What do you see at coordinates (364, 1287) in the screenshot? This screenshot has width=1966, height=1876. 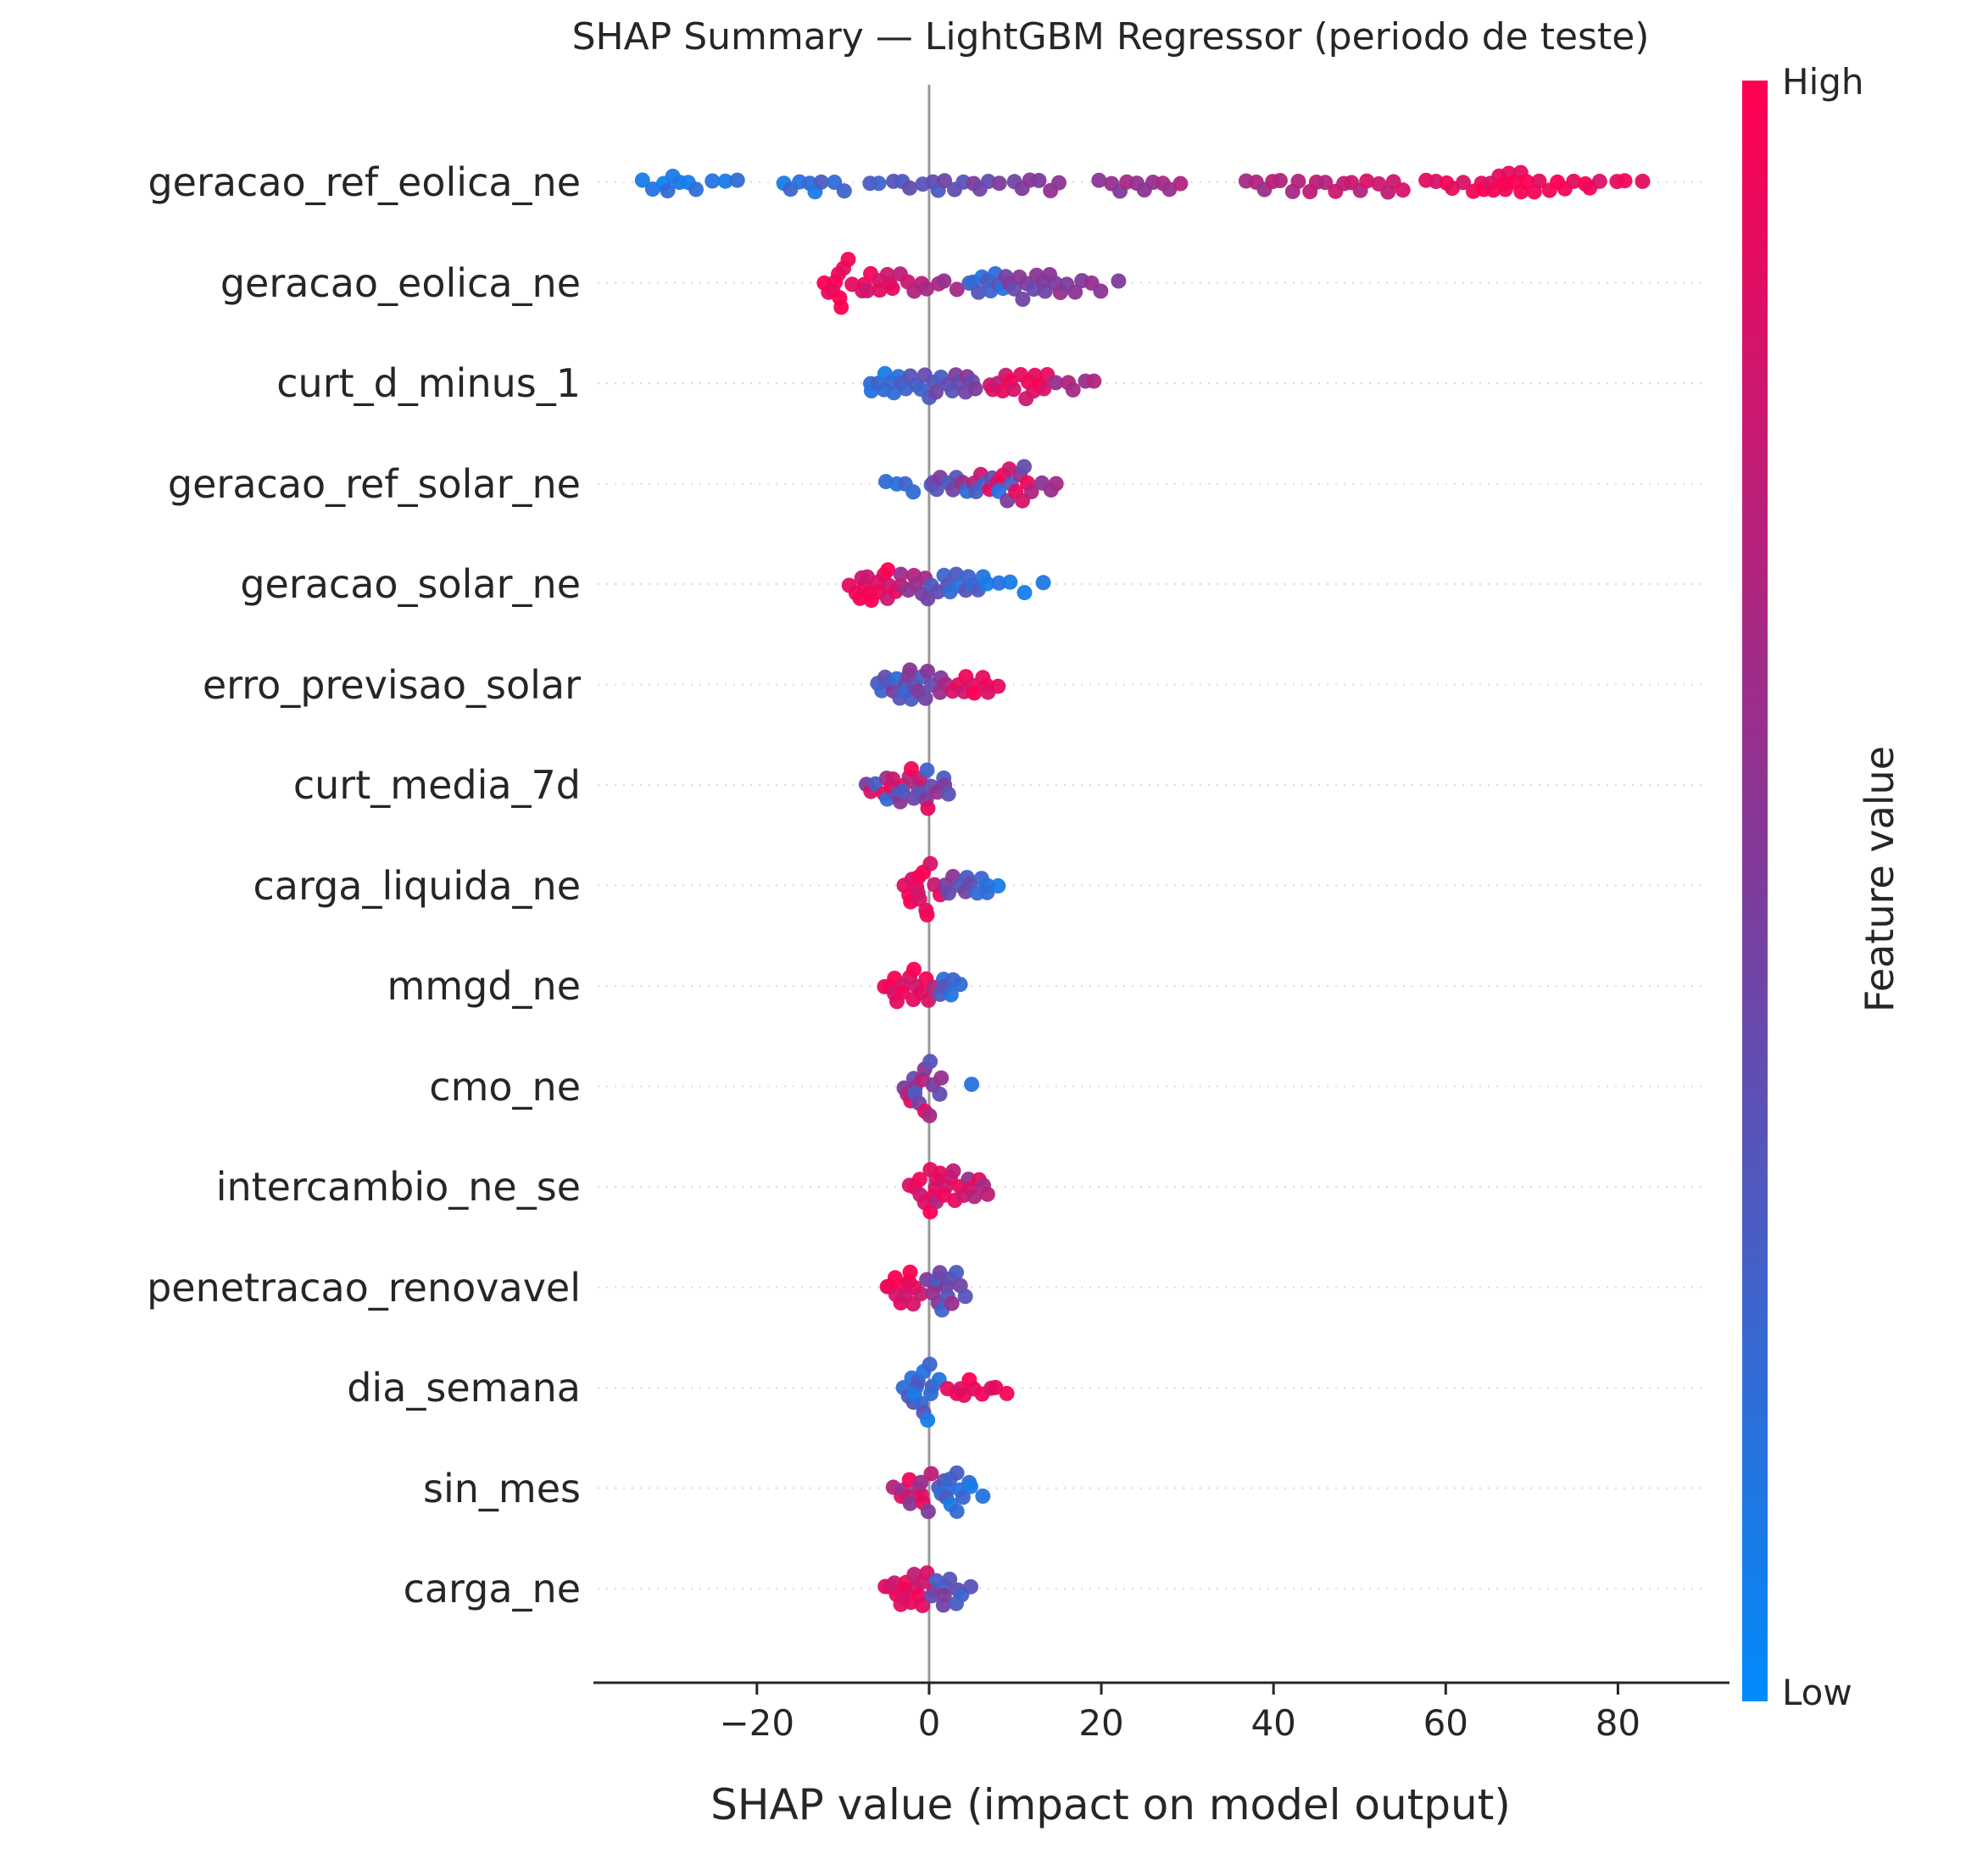 I see `feature-label-penetracao_renovavel: penetracao_renovavel` at bounding box center [364, 1287].